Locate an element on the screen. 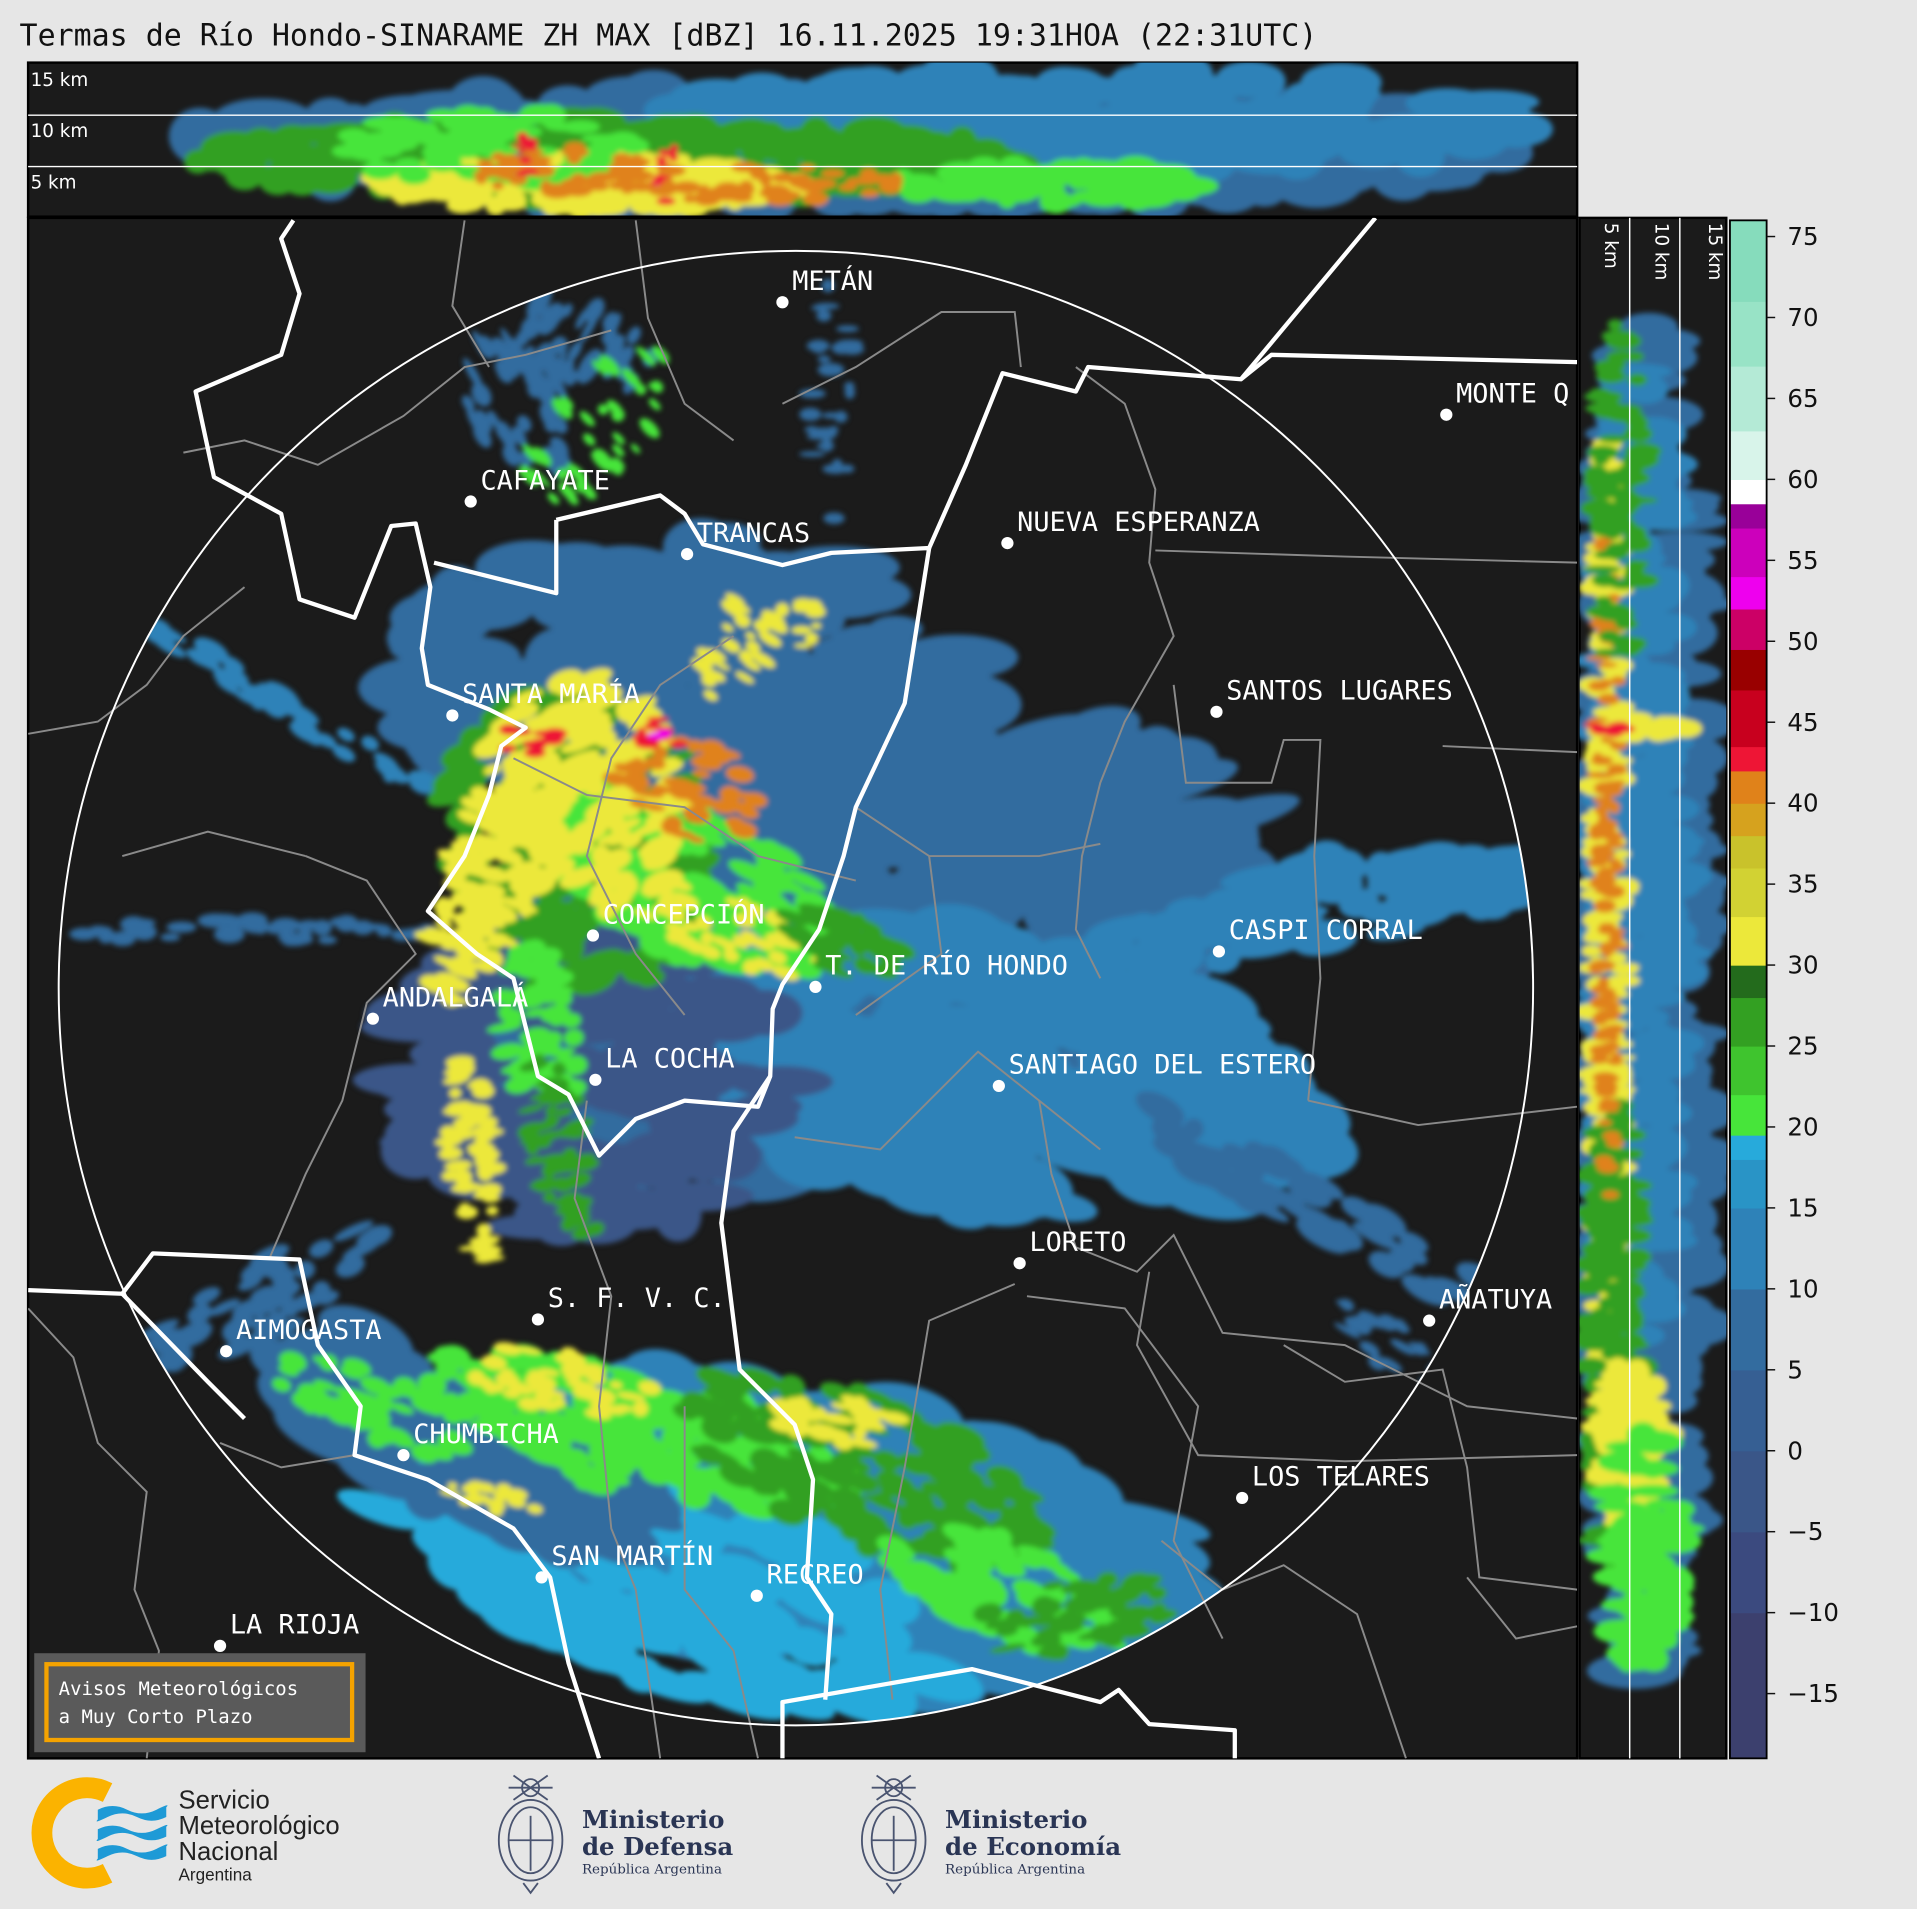 Image resolution: width=1917 pixels, height=1909 pixels. aviso-box: Avisos Meteorológicos a Muy Corto Plazo is located at coordinates (200, 1703).